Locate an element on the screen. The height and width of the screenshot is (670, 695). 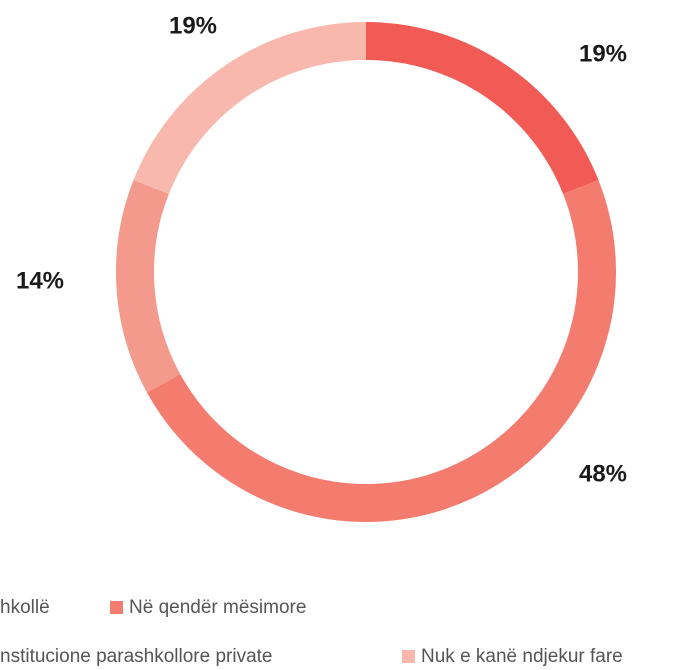
data-label: 14% is located at coordinates (40, 280).